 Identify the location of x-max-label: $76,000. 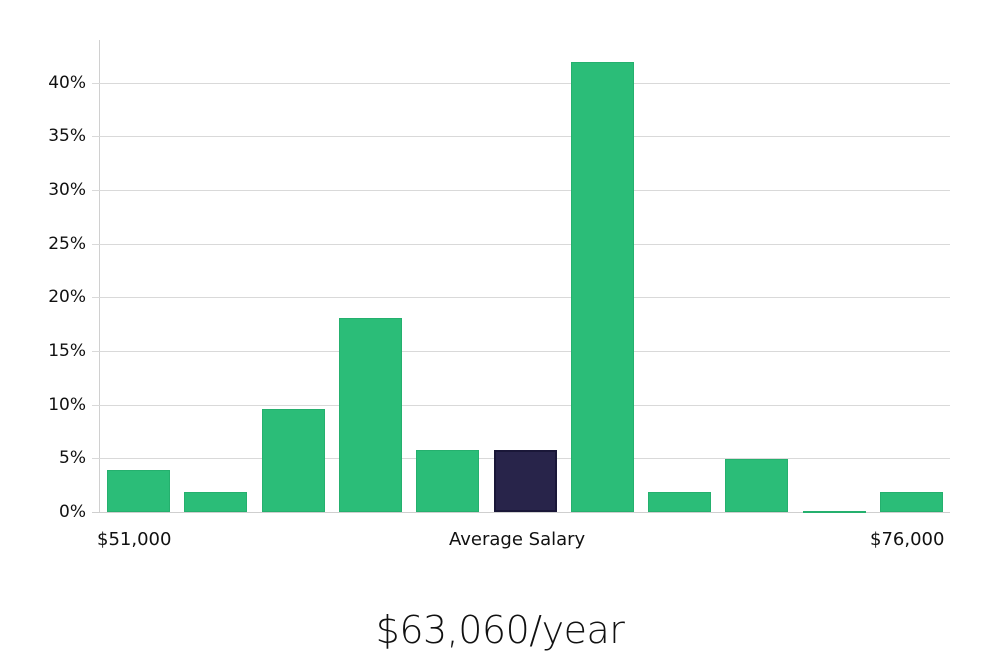
(907, 539).